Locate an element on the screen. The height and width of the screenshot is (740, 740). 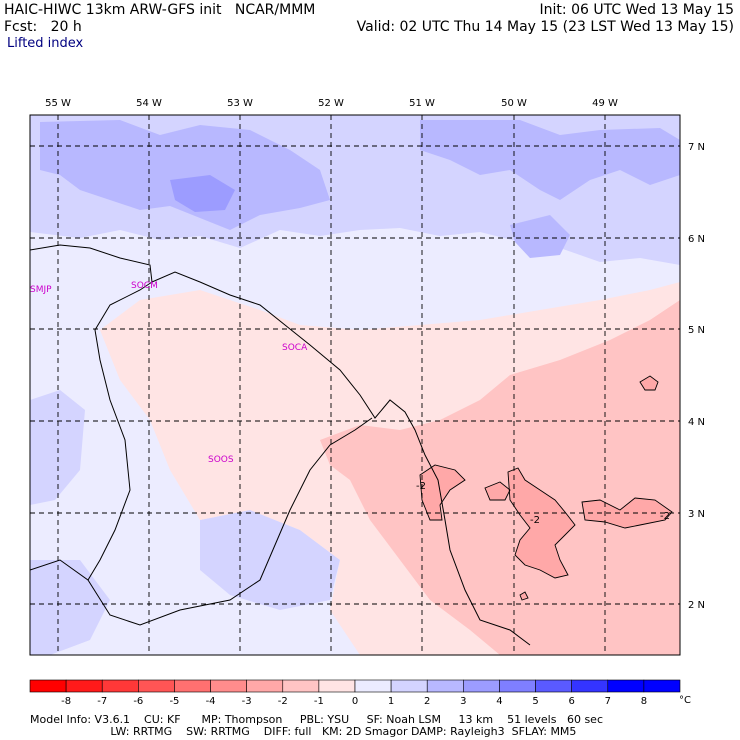
colorbar-tick-label: -4 is located at coordinates (211, 701).